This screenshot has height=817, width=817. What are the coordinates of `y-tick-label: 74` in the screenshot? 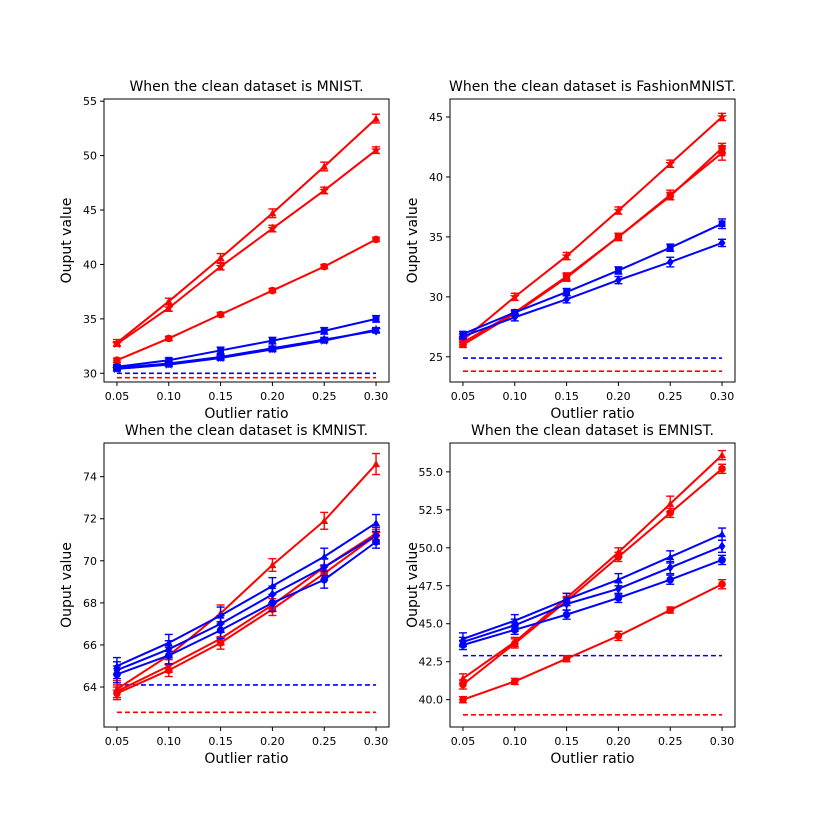 It's located at (90, 477).